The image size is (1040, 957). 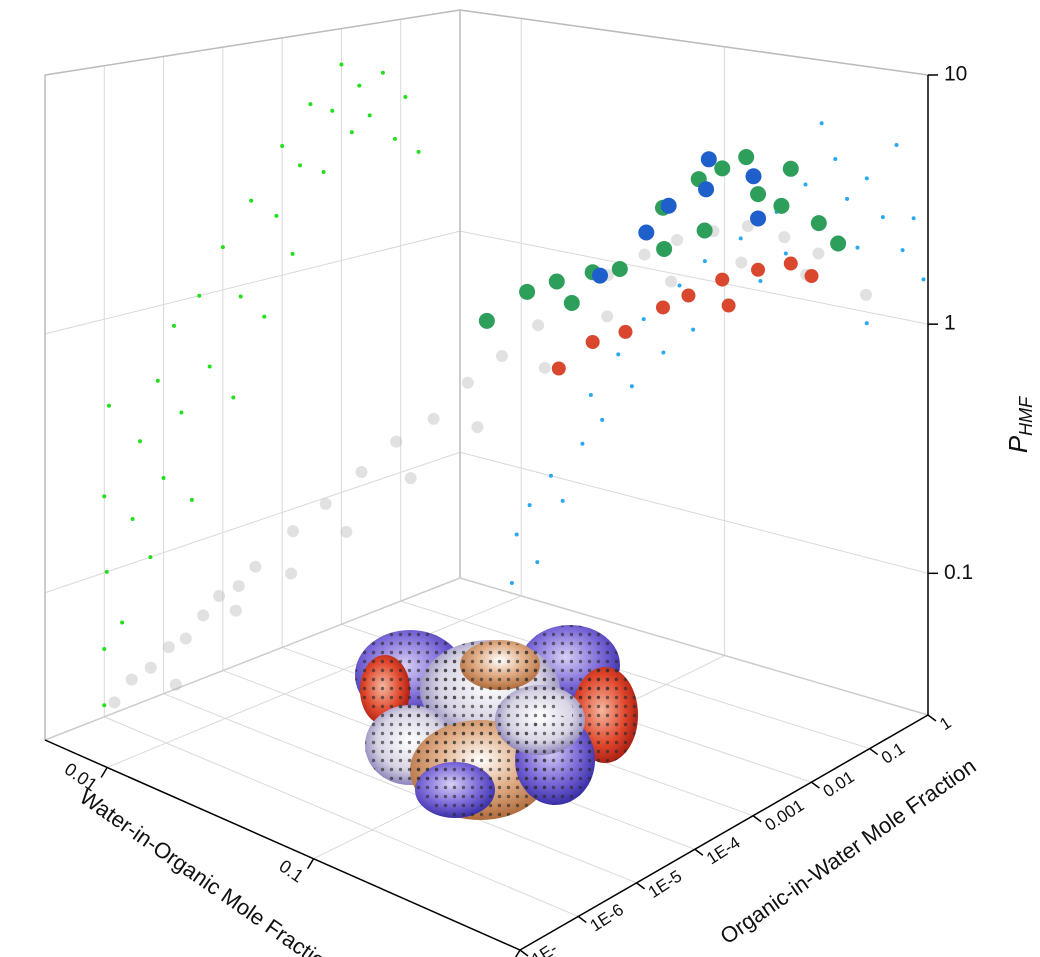 What do you see at coordinates (955, 74) in the screenshot?
I see `z-tick-label: 10` at bounding box center [955, 74].